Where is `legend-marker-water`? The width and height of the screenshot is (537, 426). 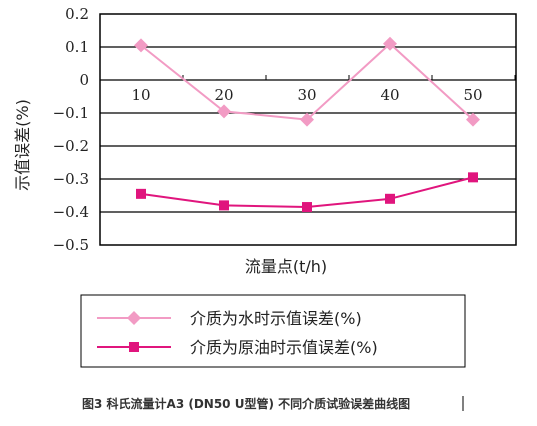
legend-marker-water is located at coordinates (134, 318).